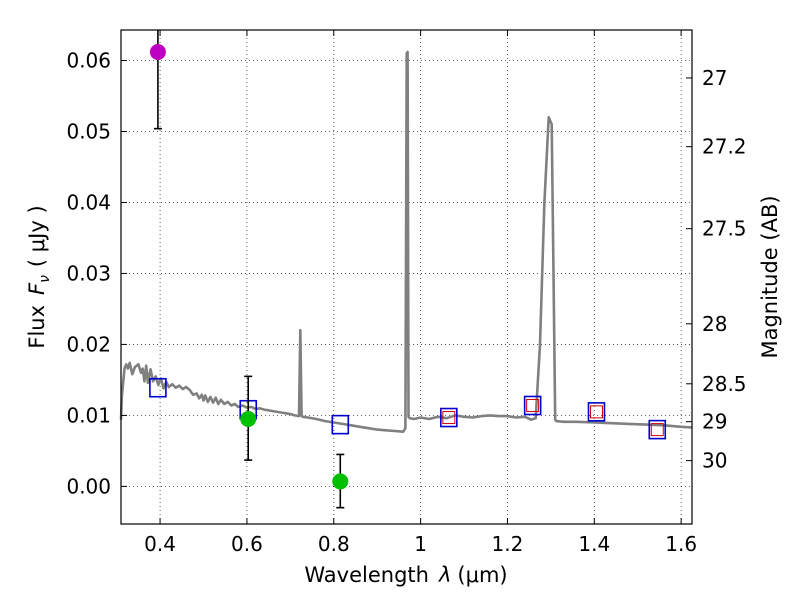 The image size is (800, 600). What do you see at coordinates (508, 544) in the screenshot?
I see `x-tick-label: 1.2` at bounding box center [508, 544].